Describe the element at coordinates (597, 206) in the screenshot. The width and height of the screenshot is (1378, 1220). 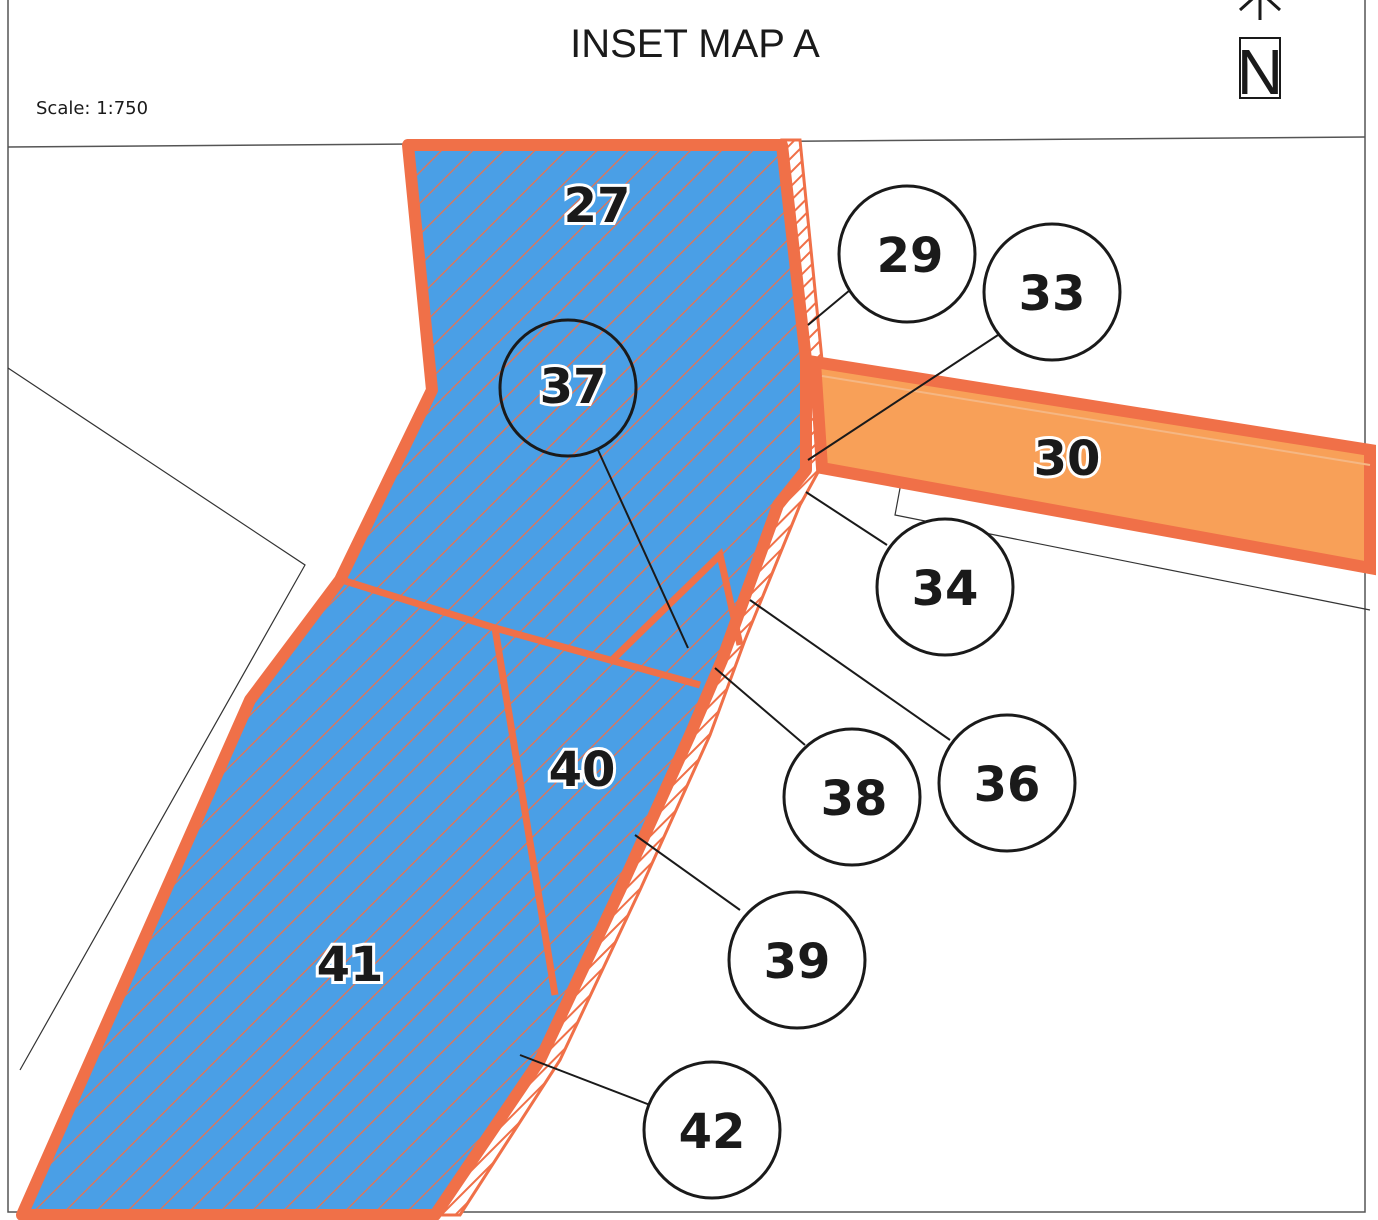
I see `label-27: 27` at that location.